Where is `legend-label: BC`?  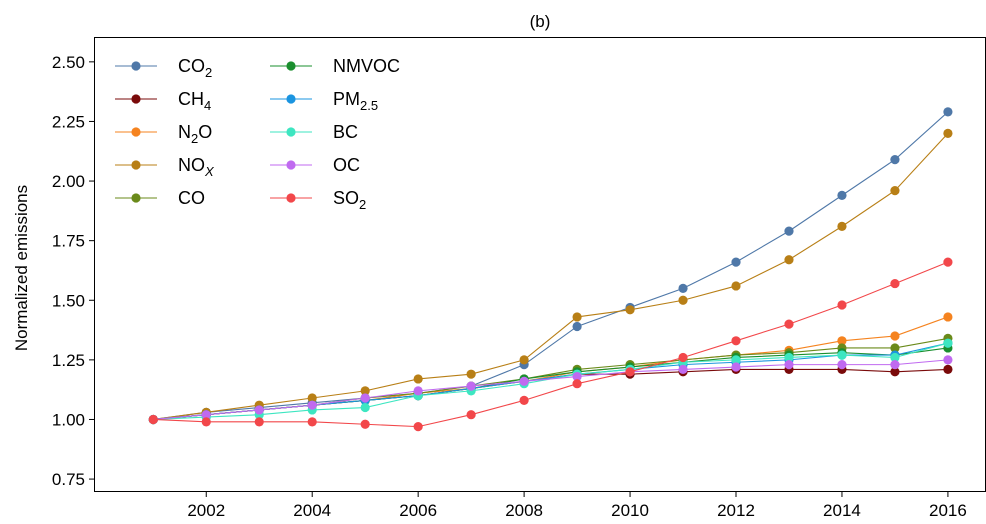 legend-label: BC is located at coordinates (345, 132).